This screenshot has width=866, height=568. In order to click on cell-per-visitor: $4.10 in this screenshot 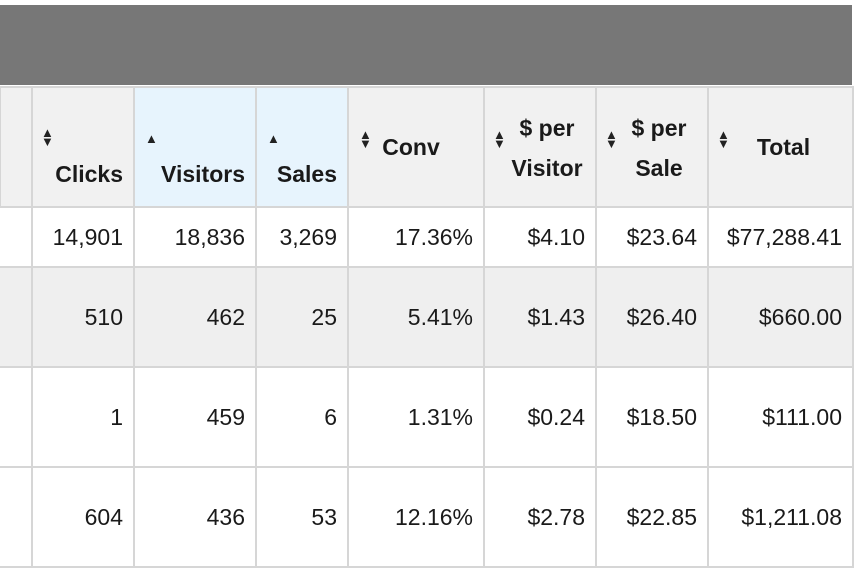, I will do `click(540, 237)`.